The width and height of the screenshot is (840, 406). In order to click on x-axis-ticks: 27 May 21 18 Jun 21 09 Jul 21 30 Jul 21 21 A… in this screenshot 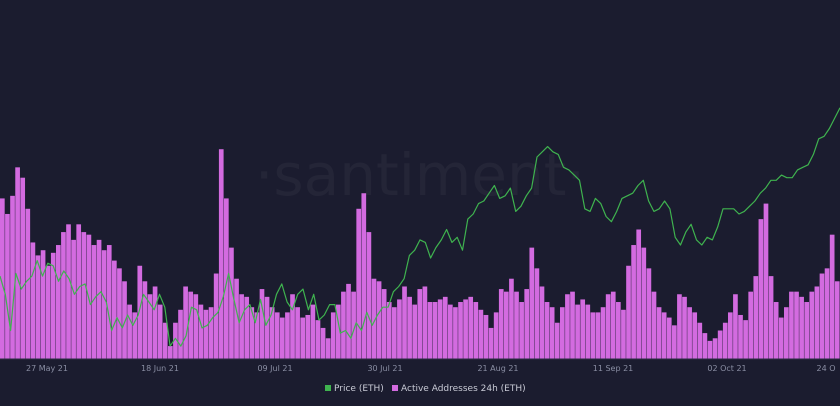, I will do `click(431, 368)`.